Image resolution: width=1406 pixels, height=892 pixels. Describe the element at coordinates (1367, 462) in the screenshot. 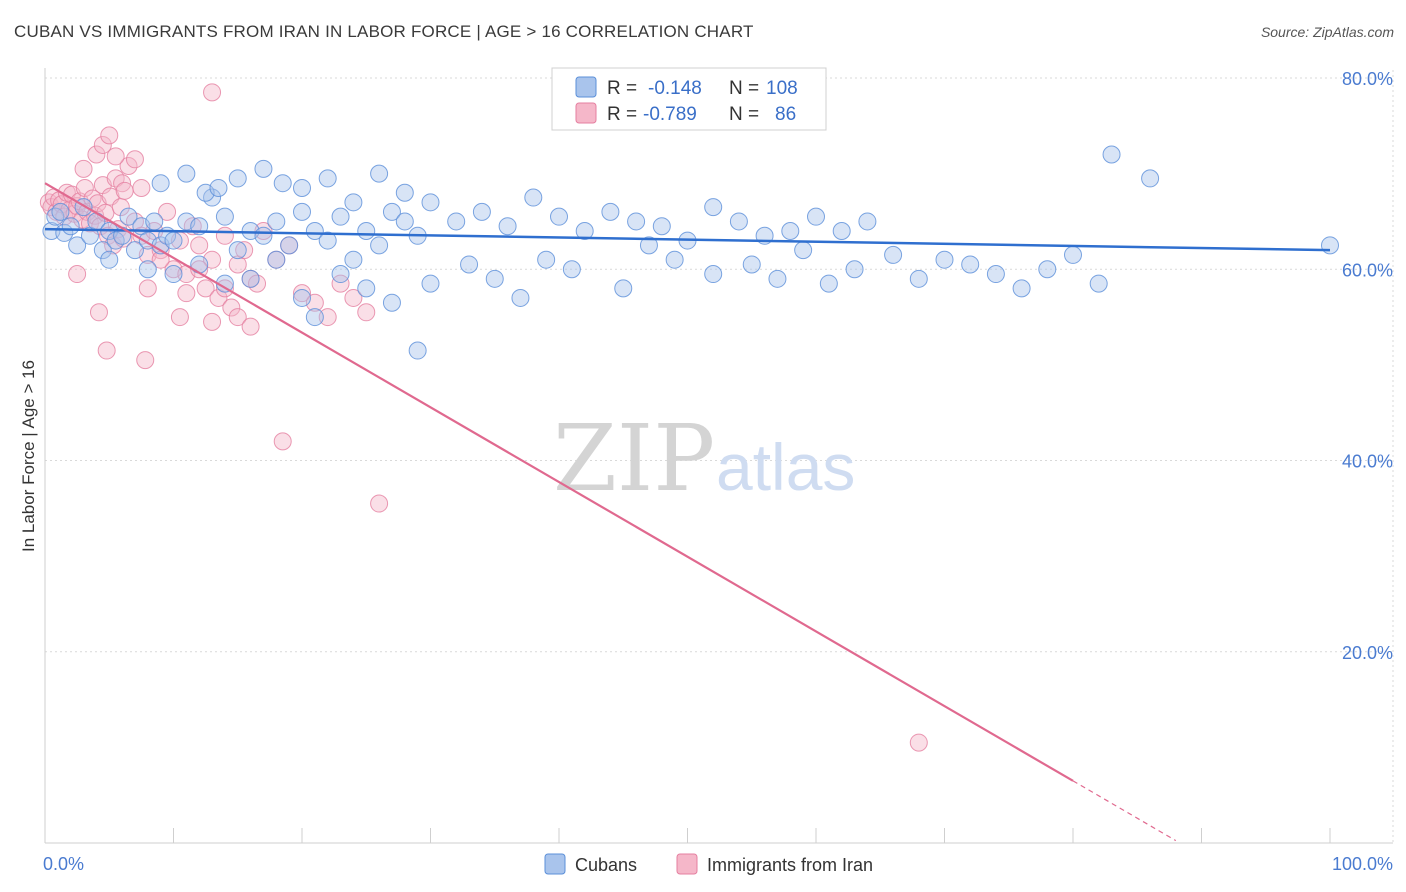

I see `y-tick-label: 40.0%` at that location.